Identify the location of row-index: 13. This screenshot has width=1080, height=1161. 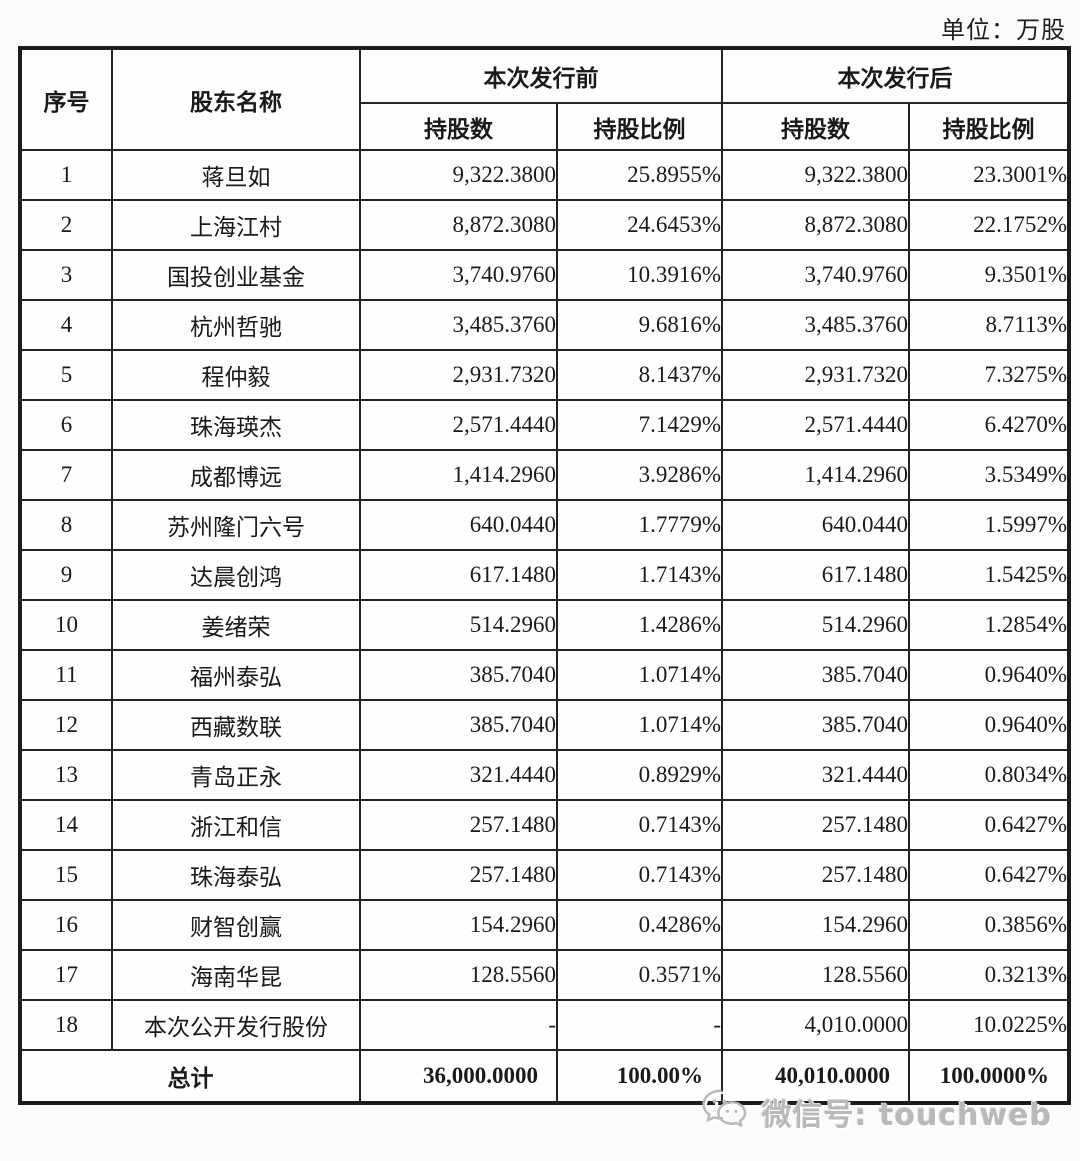
(66, 775).